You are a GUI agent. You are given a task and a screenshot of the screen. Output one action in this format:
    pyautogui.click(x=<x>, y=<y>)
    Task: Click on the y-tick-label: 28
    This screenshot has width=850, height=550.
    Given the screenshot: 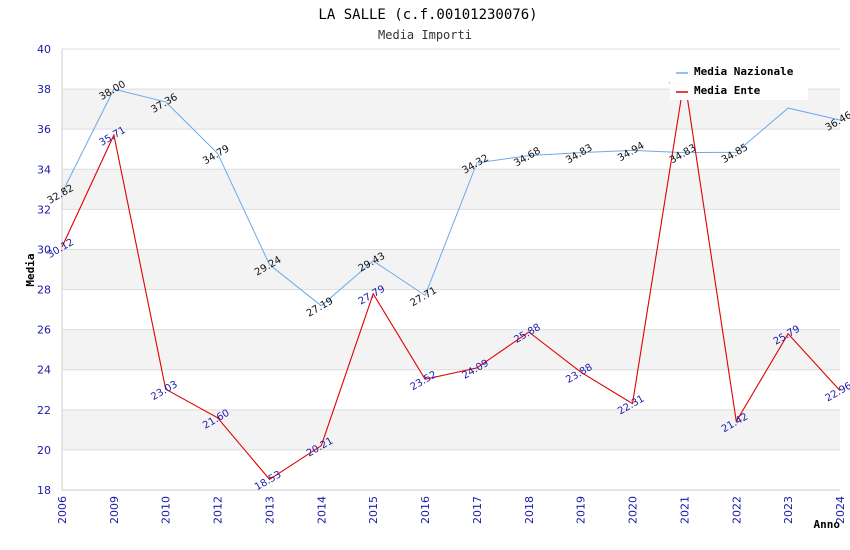 What is the action you would take?
    pyautogui.click(x=44, y=290)
    